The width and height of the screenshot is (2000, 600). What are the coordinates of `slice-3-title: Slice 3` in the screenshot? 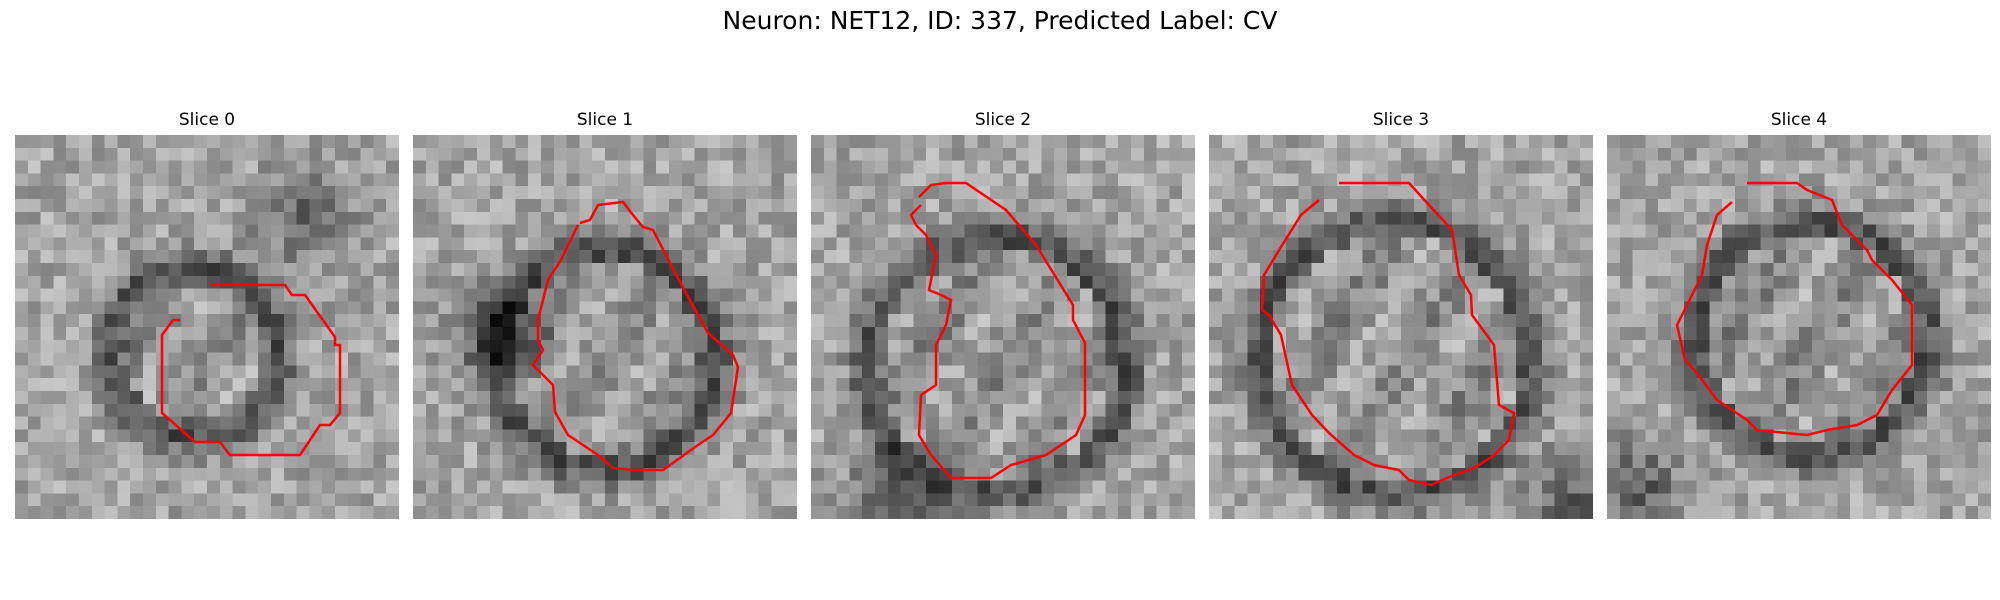 It's located at (1401, 120).